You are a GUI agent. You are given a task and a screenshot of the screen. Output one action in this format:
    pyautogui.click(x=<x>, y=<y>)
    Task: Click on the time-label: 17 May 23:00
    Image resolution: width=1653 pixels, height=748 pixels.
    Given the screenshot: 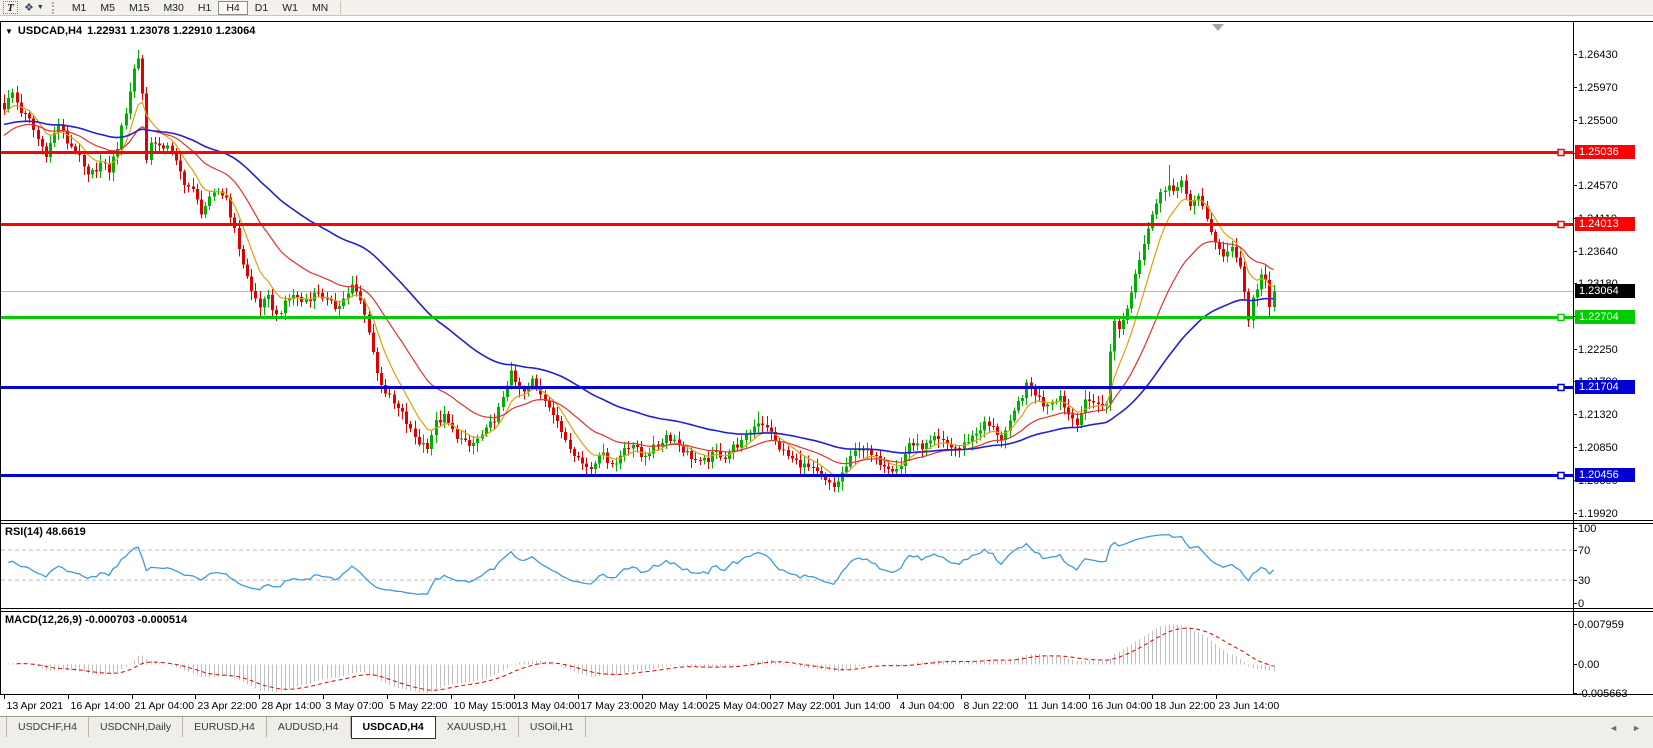 What is the action you would take?
    pyautogui.click(x=613, y=706)
    